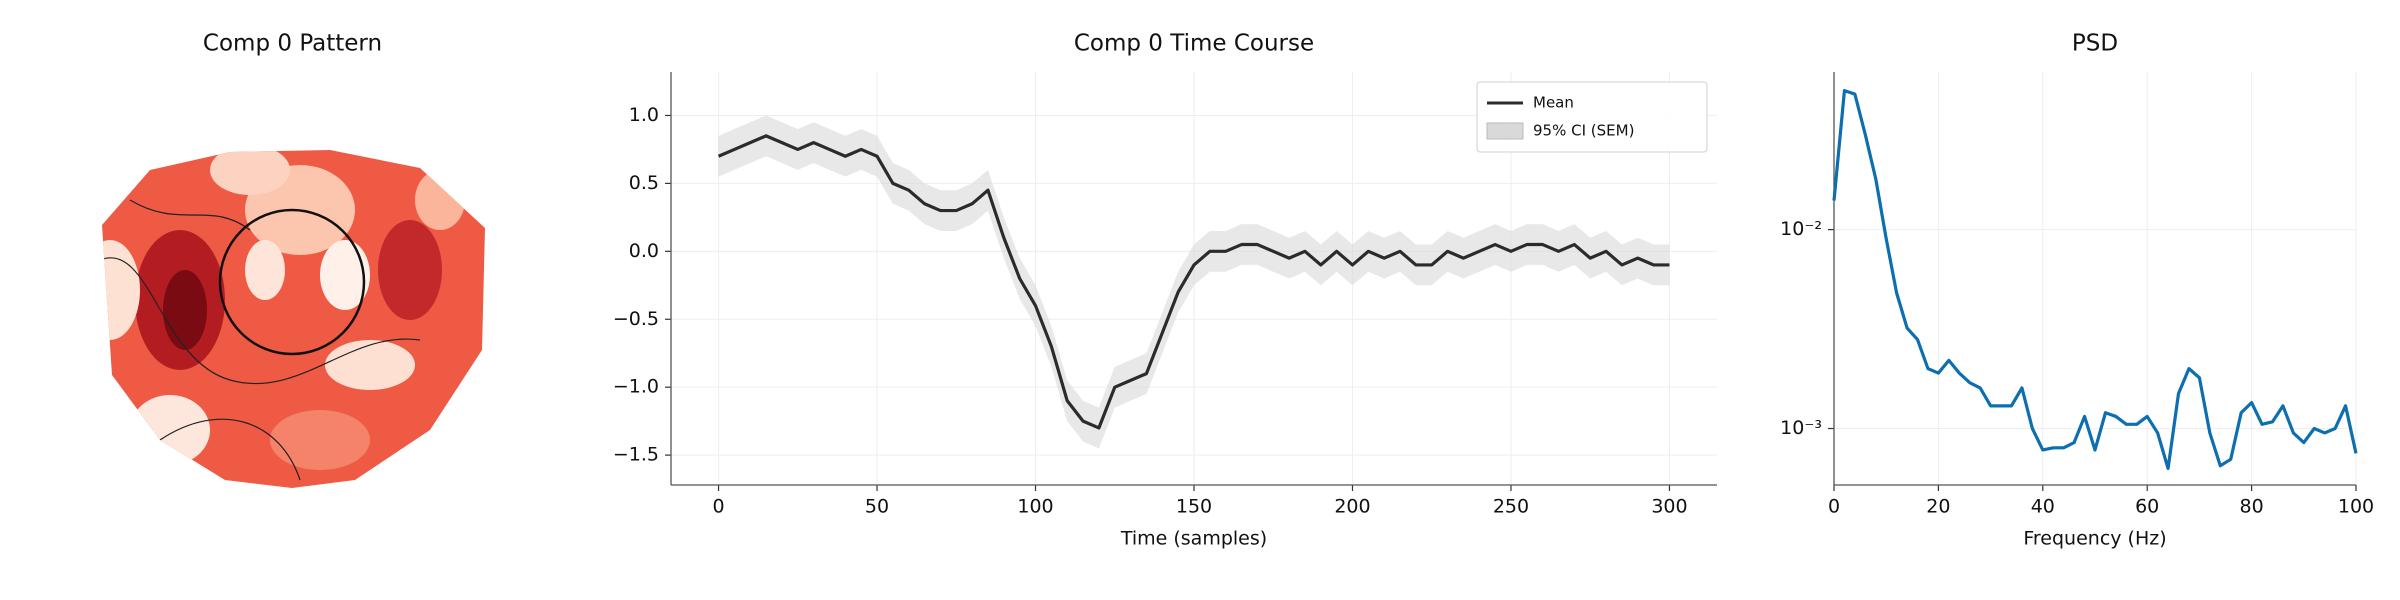  Describe the element at coordinates (1669, 507) in the screenshot. I see `x-tick-label: 300` at that location.